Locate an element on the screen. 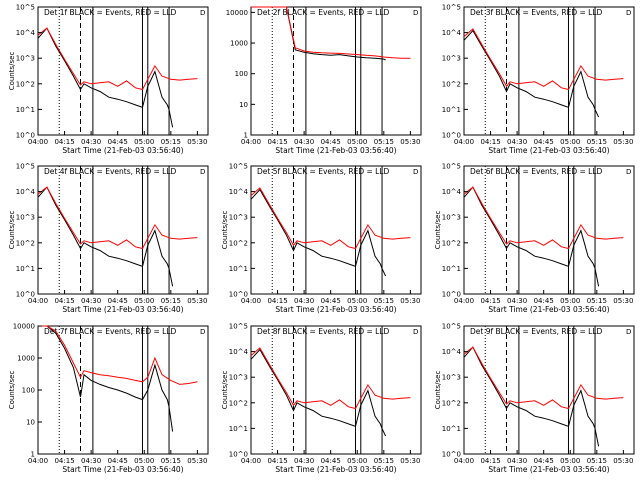 The image size is (640, 484). y-tick-label: 1000 is located at coordinates (26, 359).